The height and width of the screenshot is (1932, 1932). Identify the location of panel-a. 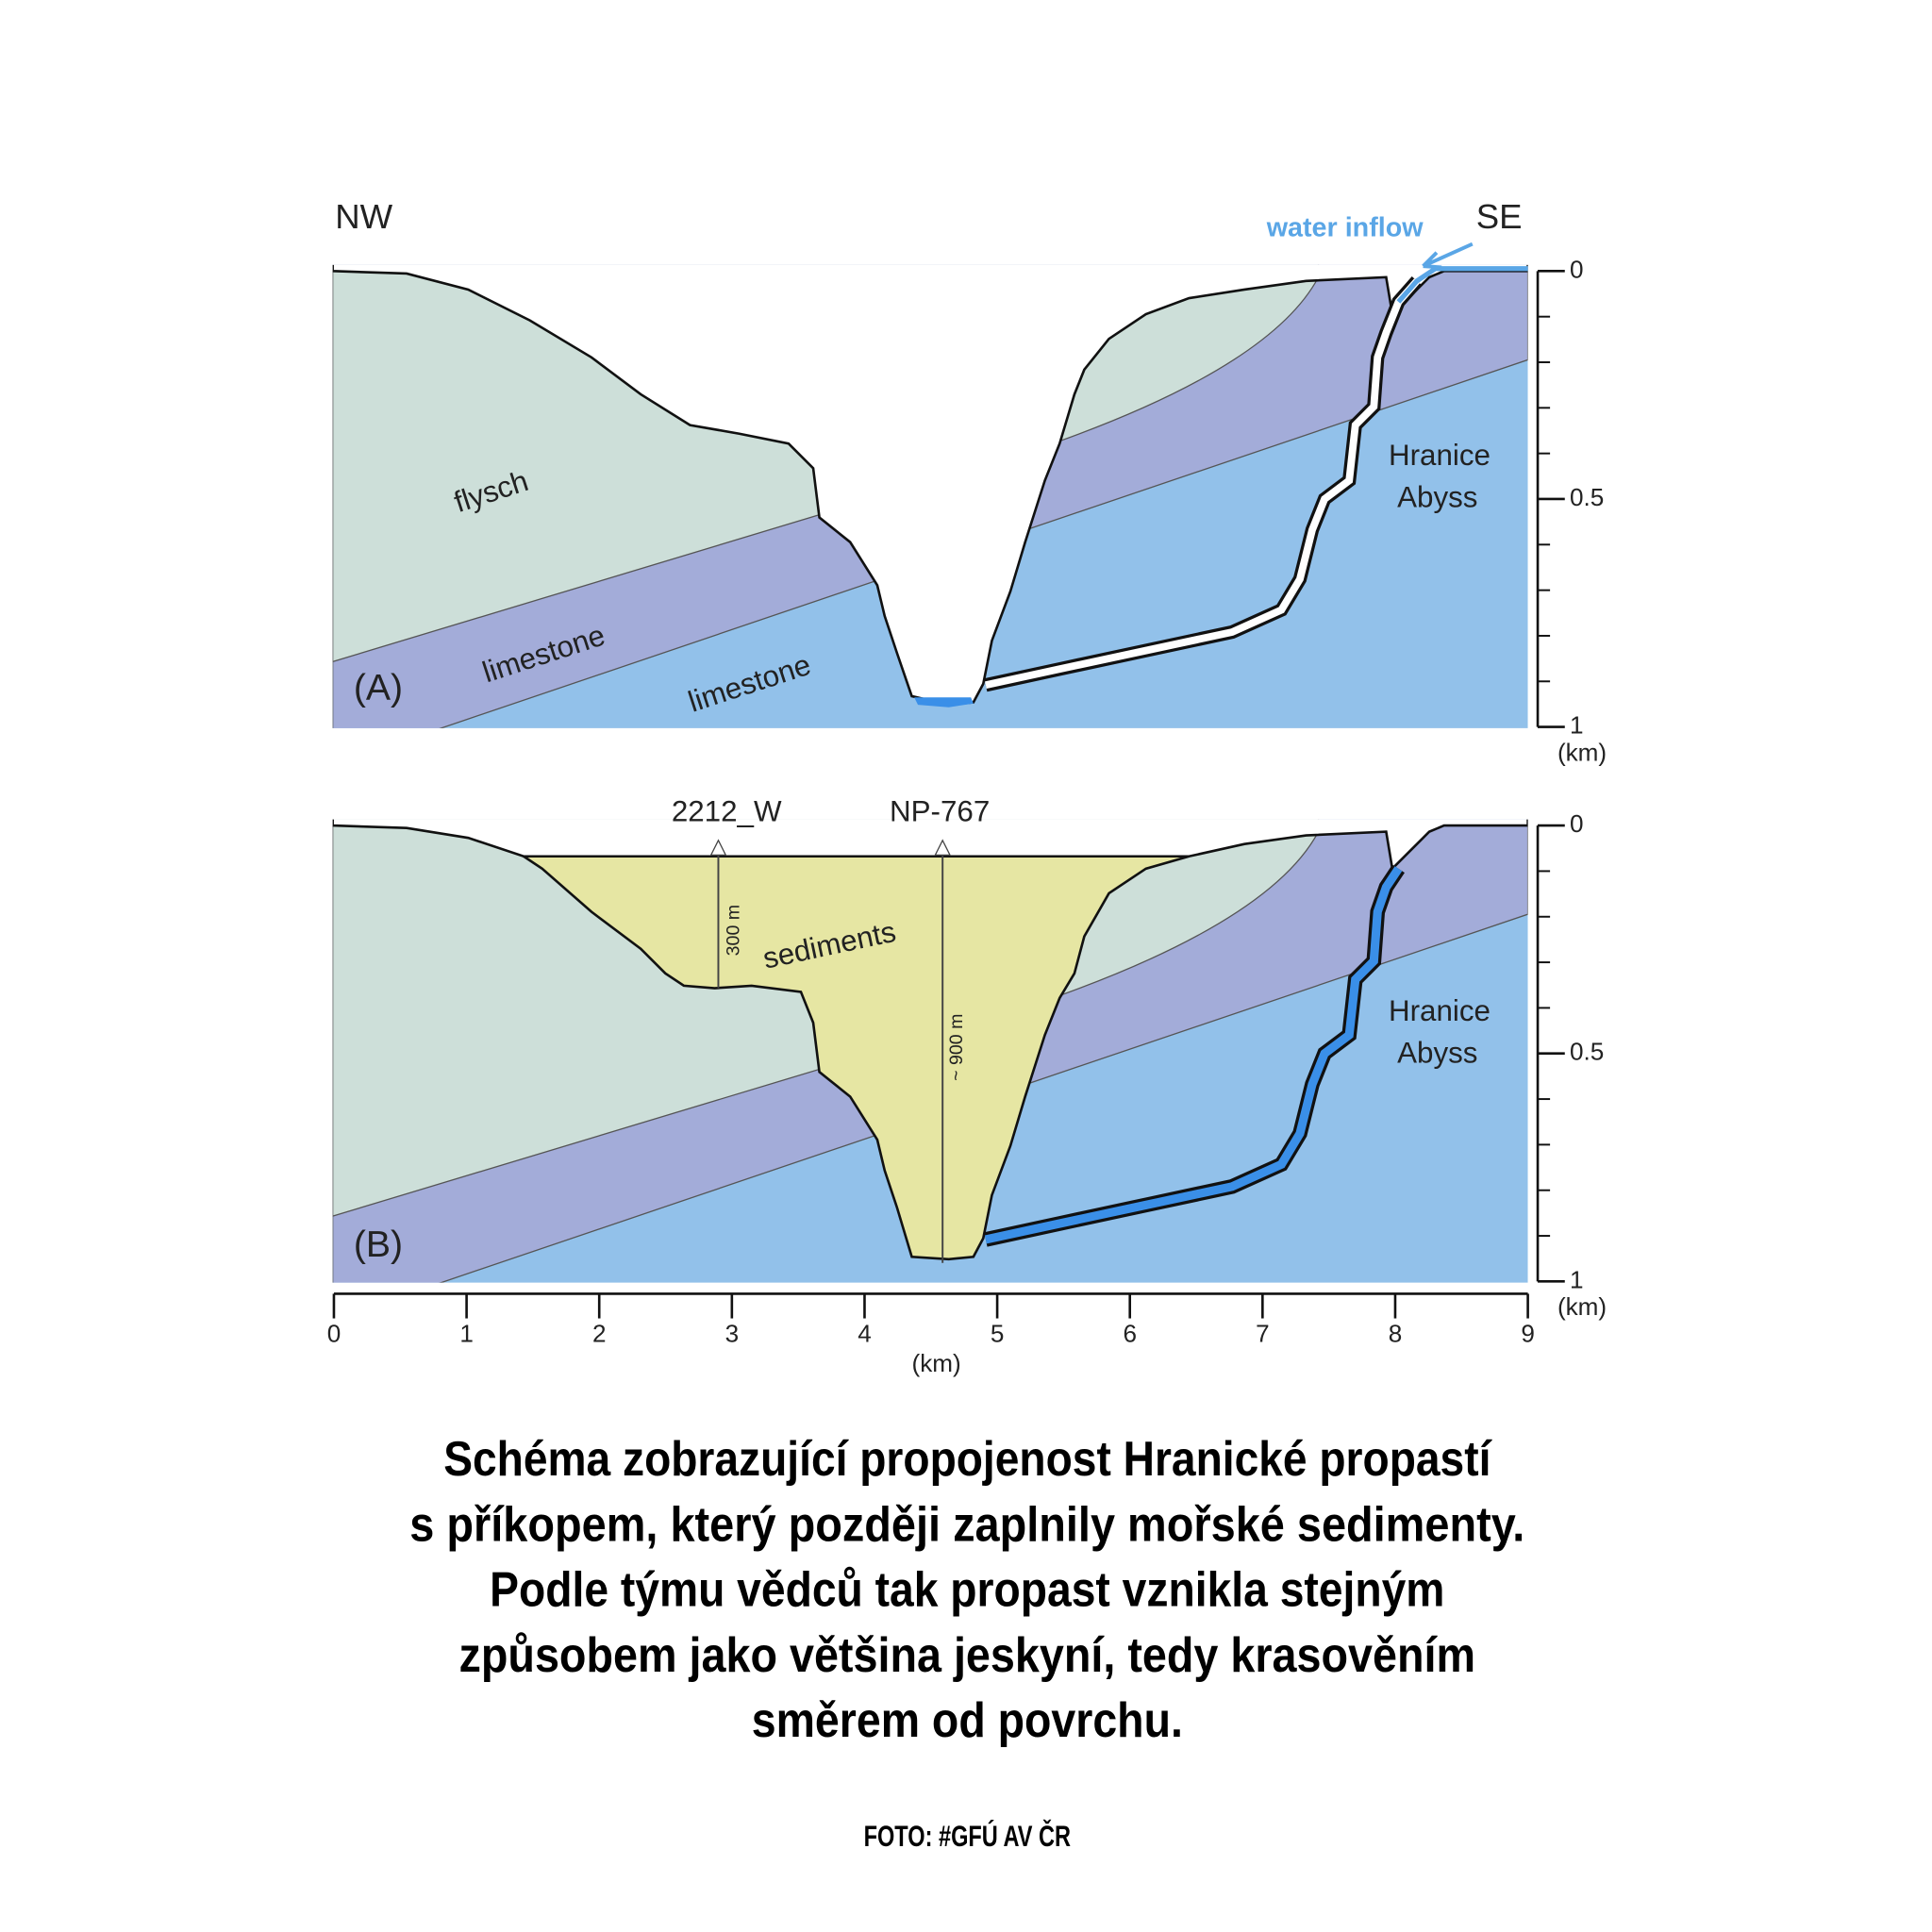
(930, 496).